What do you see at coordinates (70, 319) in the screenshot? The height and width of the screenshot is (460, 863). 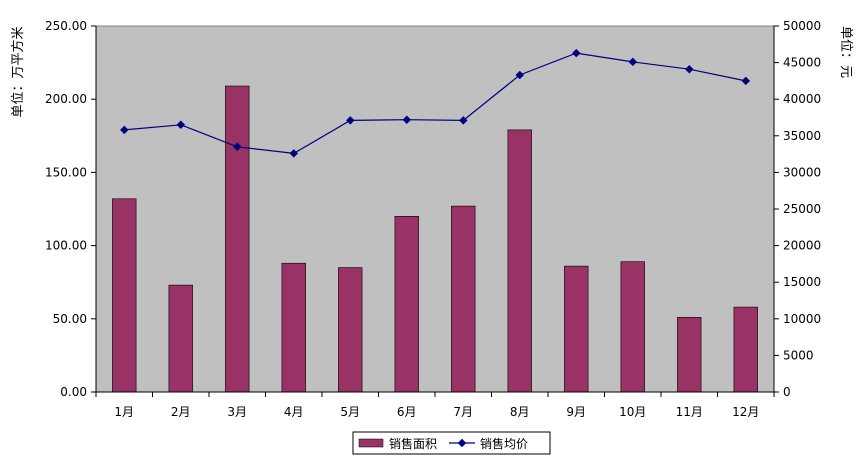 I see `left-tick-label: 50.00` at bounding box center [70, 319].